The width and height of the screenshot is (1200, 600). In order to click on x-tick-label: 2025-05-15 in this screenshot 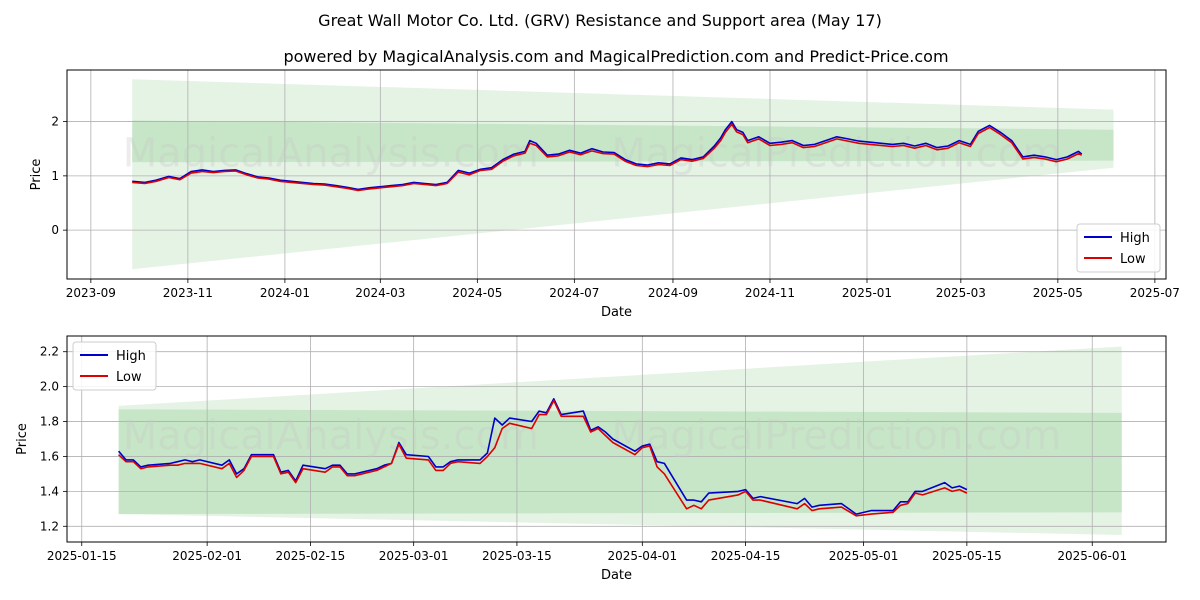, I will do `click(967, 556)`.